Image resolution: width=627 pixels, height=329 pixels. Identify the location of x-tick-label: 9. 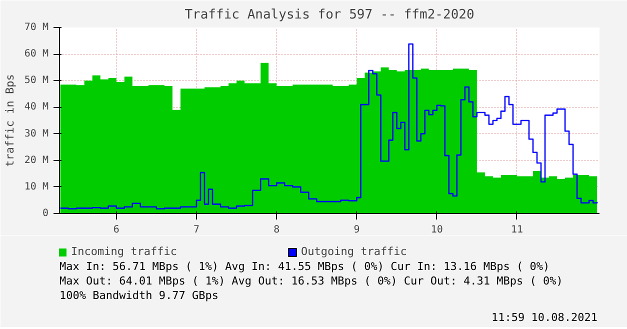
(357, 230).